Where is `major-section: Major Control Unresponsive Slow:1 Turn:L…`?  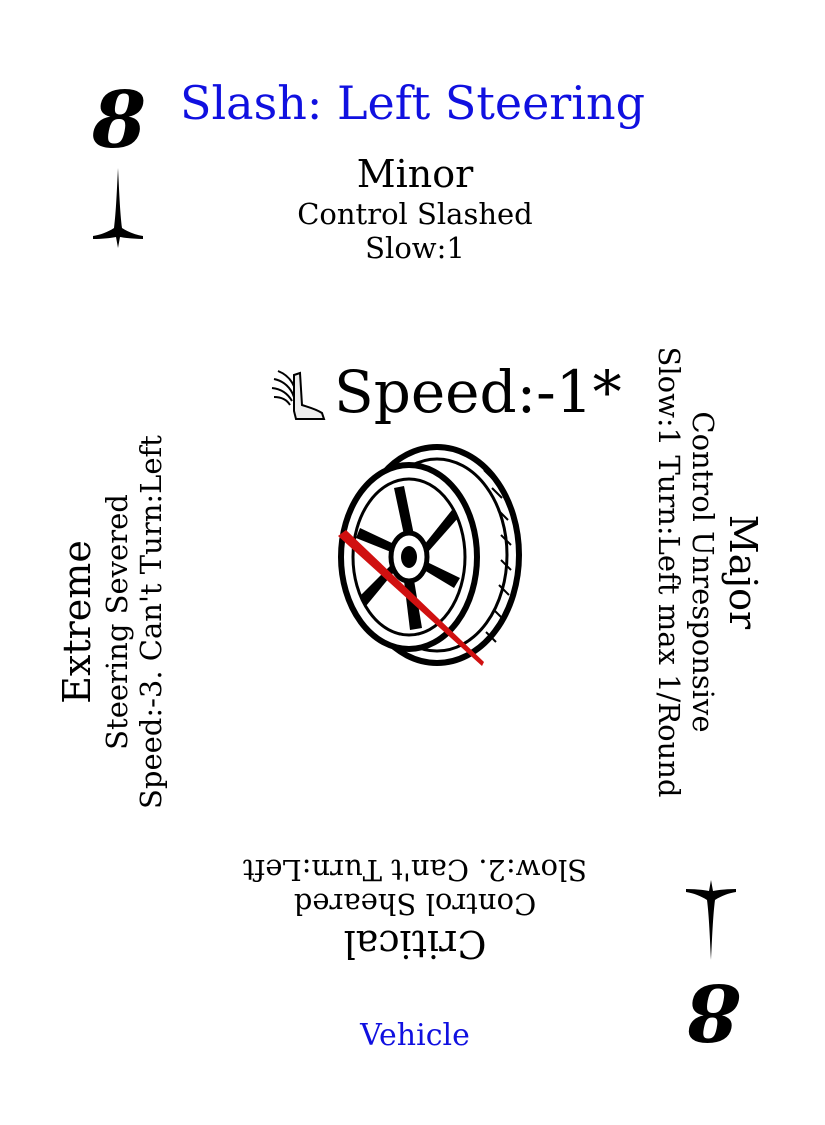 major-section: Major Control Unresponsive Slow:1 Turn:L… is located at coordinates (700, 572).